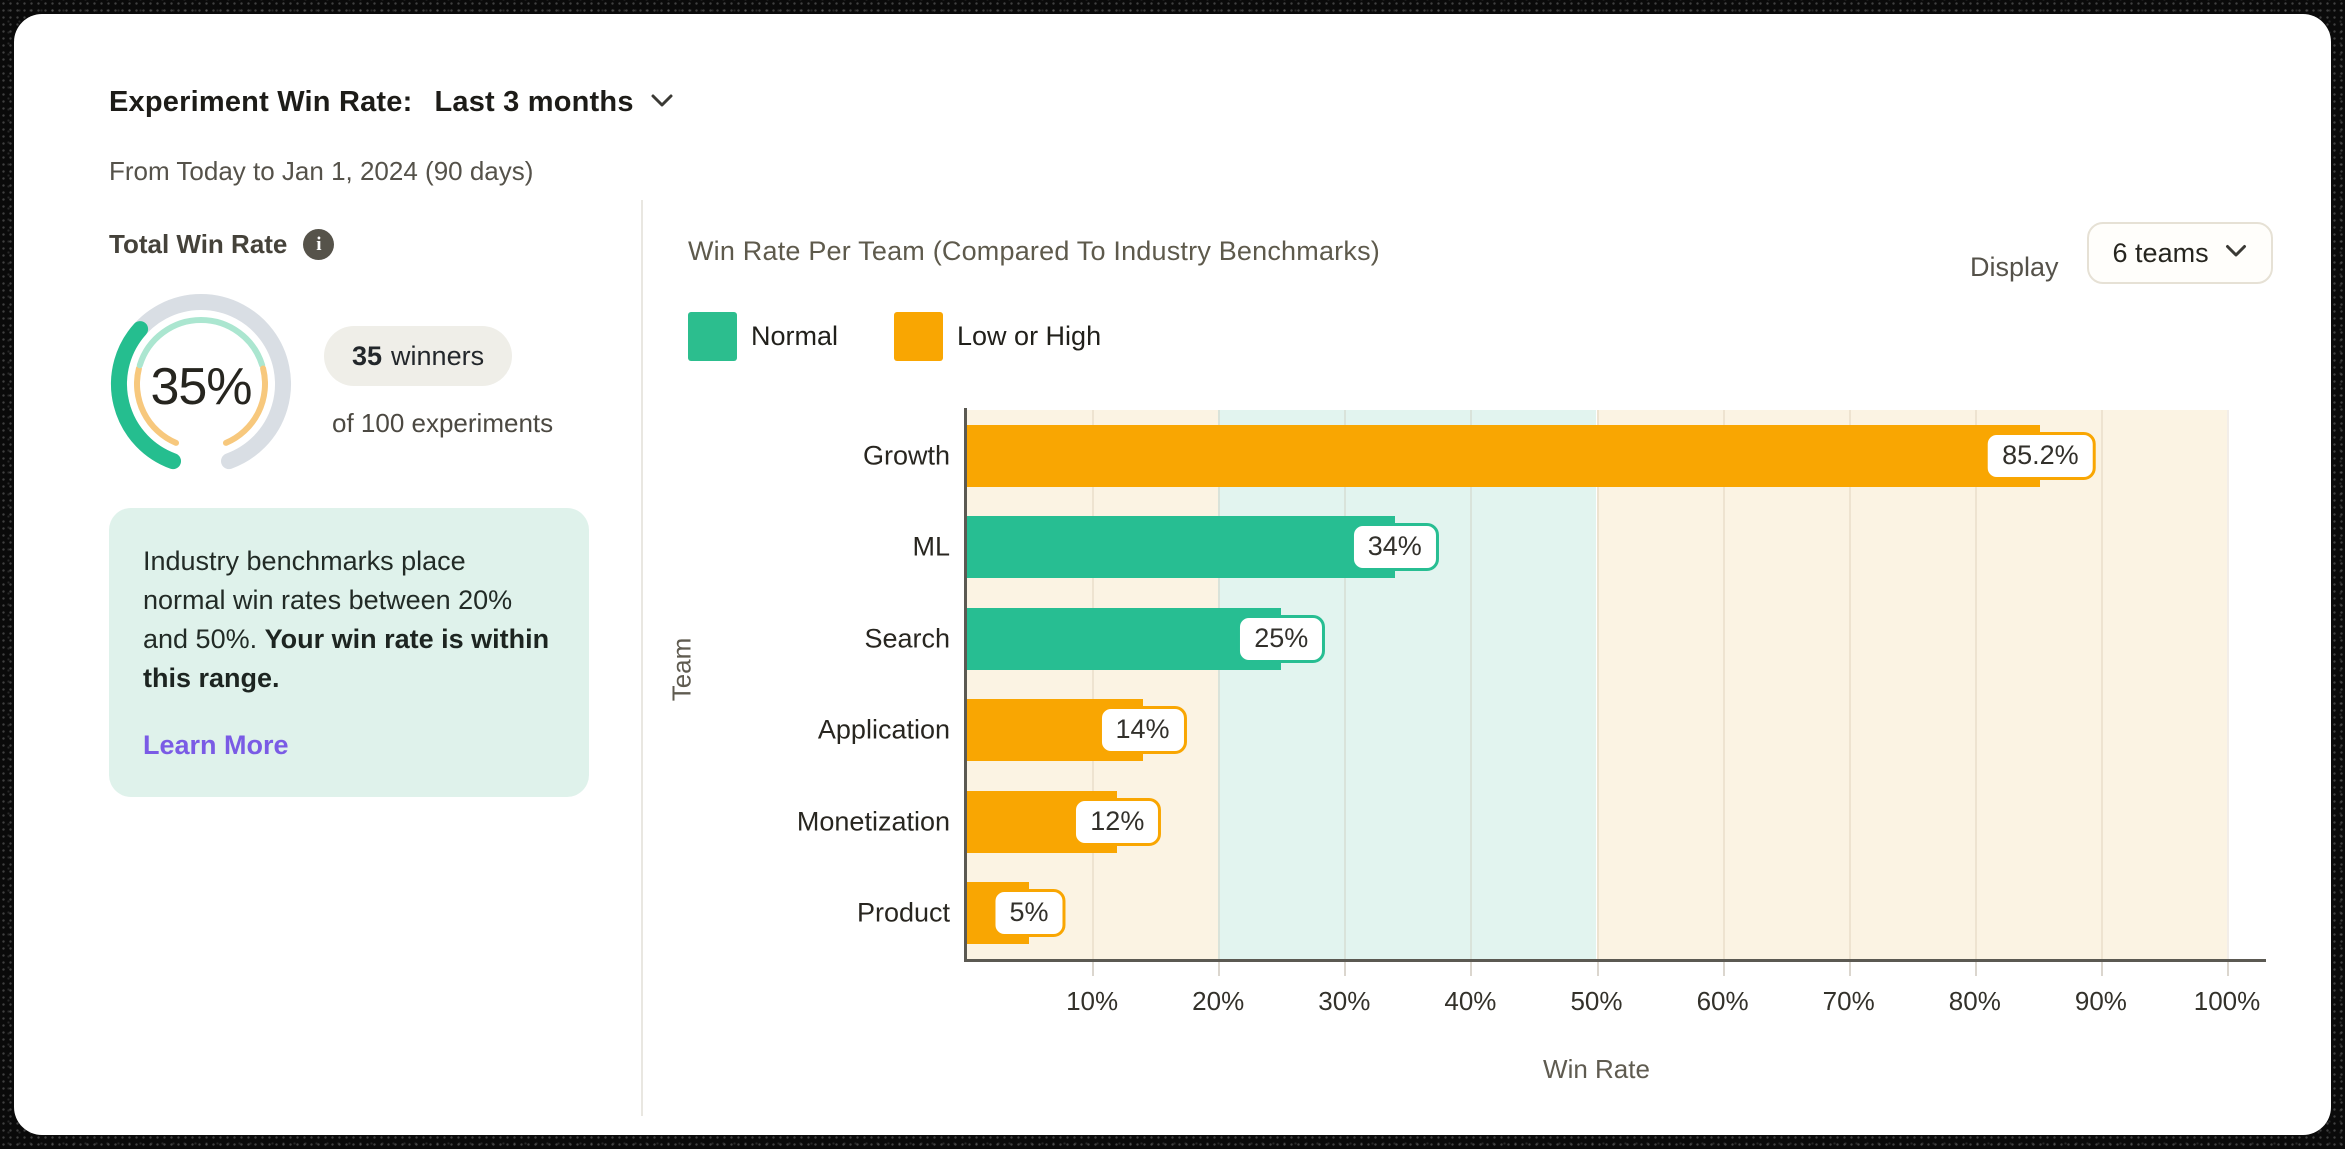 The width and height of the screenshot is (2345, 1149). What do you see at coordinates (919, 336) in the screenshot?
I see `legend-swatch-low-or-high` at bounding box center [919, 336].